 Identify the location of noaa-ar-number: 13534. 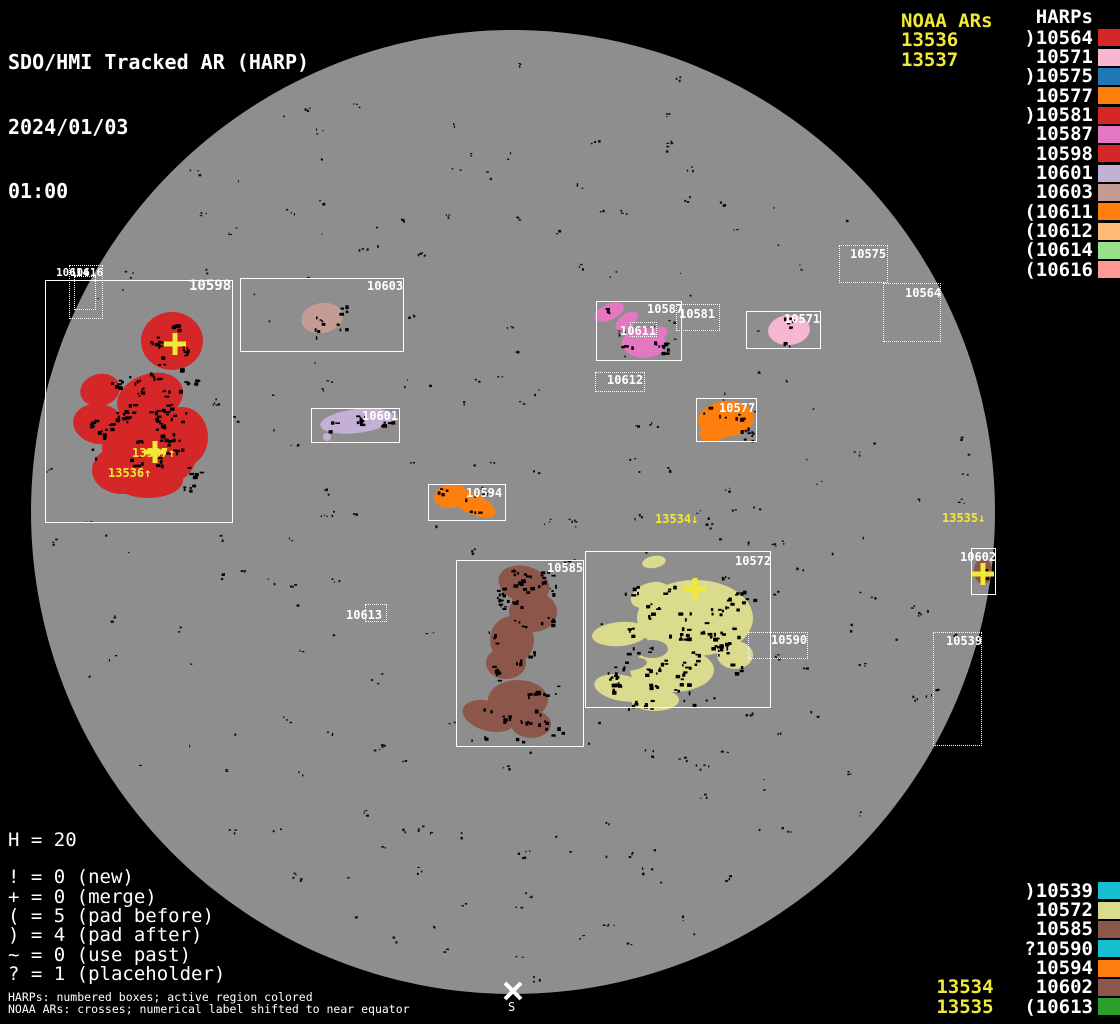
(965, 987).